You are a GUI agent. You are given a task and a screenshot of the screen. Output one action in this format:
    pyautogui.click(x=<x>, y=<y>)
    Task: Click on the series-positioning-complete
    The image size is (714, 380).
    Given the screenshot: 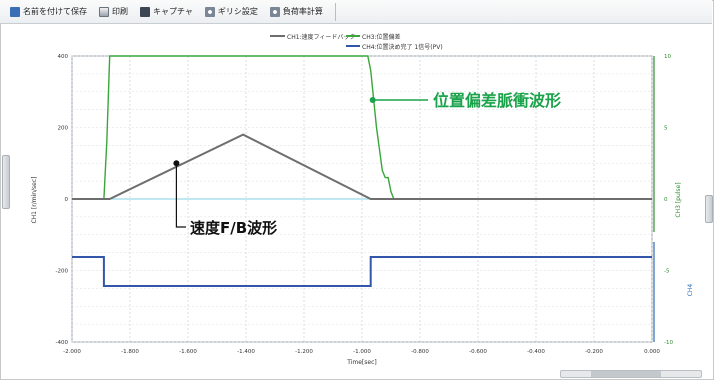 What is the action you would take?
    pyautogui.click(x=362, y=271)
    